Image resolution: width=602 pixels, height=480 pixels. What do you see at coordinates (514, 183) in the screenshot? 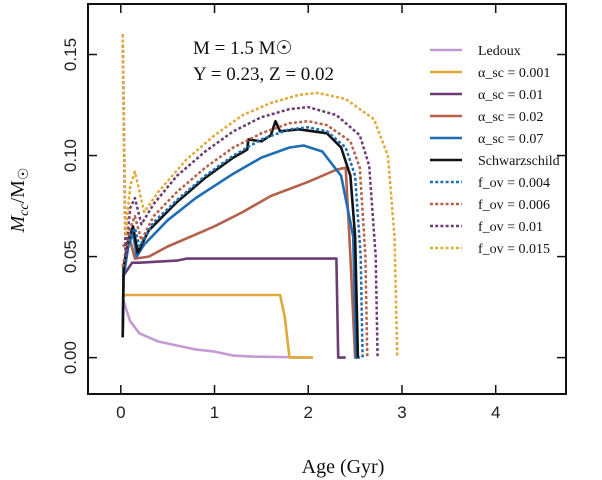
I see `legend-label-6: f_ov = 0.004` at bounding box center [514, 183].